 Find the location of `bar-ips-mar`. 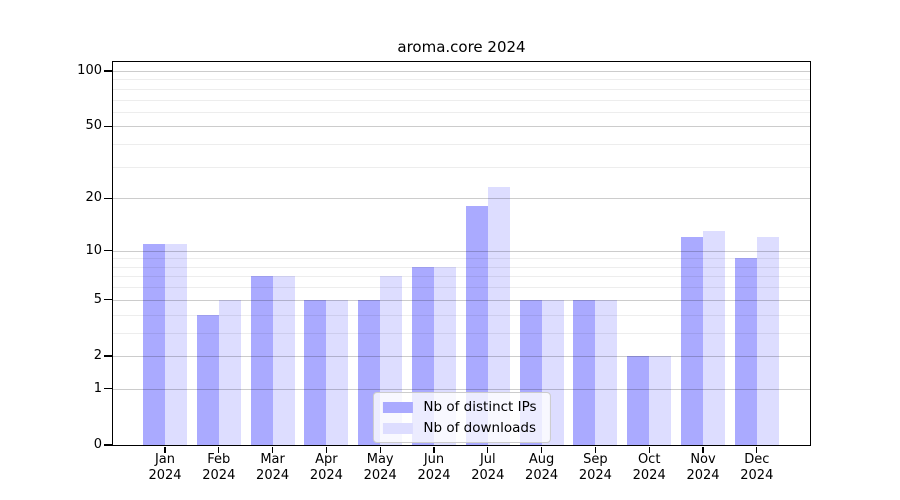

bar-ips-mar is located at coordinates (261, 360).